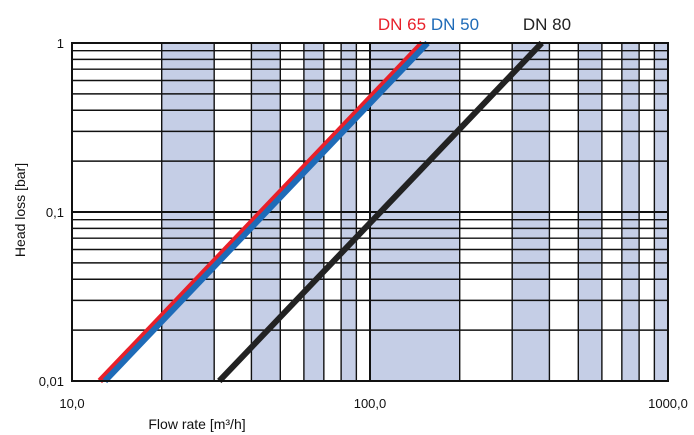  What do you see at coordinates (20, 210) in the screenshot?
I see `y-axis-label: Head loss [bar]` at bounding box center [20, 210].